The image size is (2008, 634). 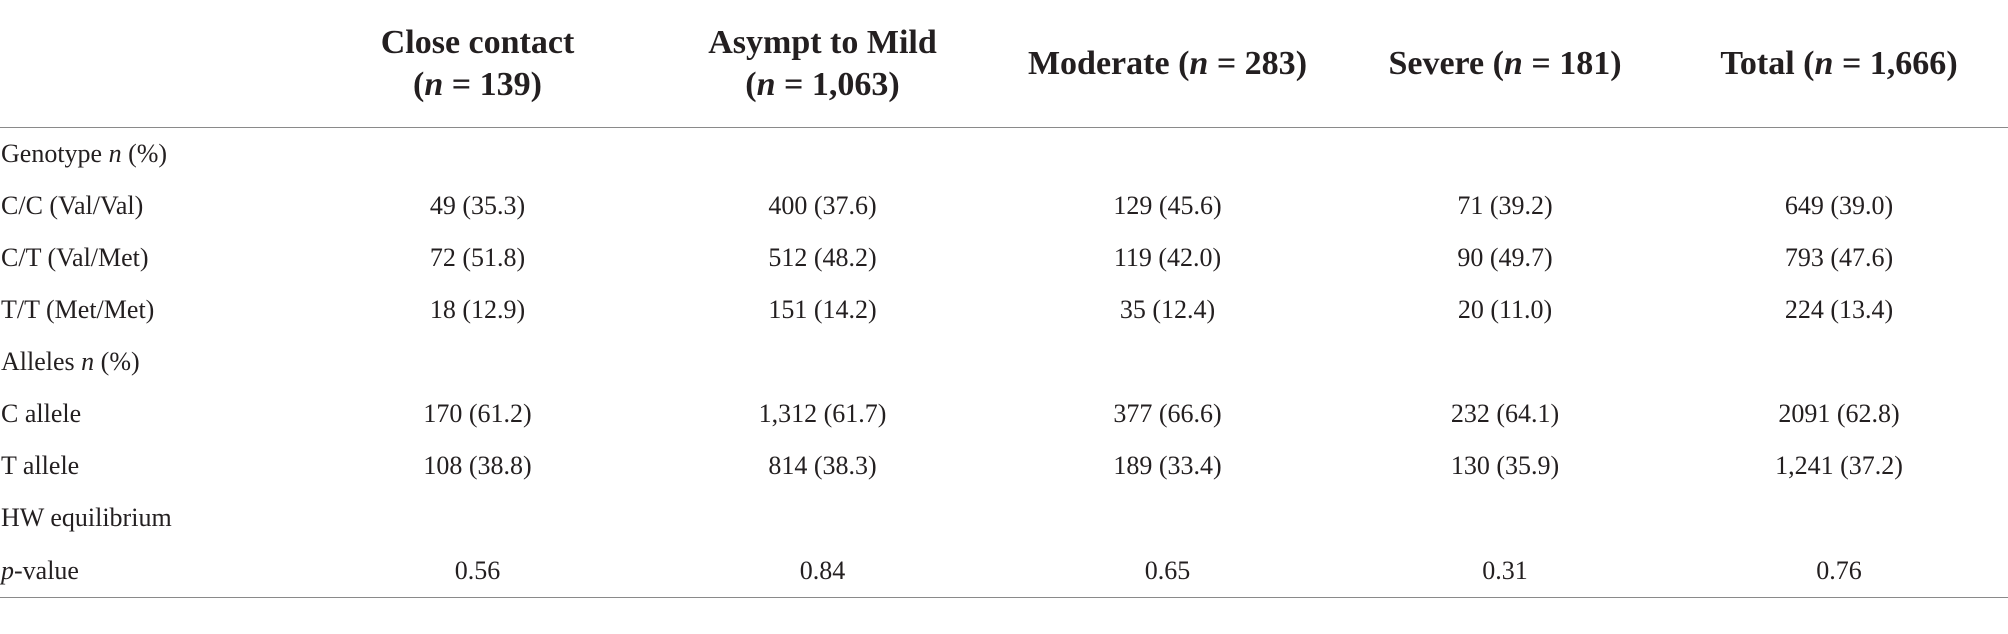 I want to click on cell-moderate: 119 (42.0), so click(x=1167, y=257).